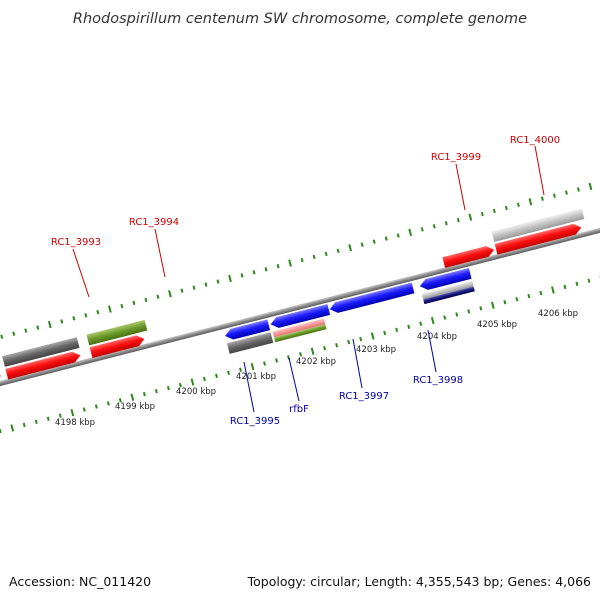 The image size is (600, 600). Describe the element at coordinates (299, 409) in the screenshot. I see `rfbf-label: rfbF` at that location.